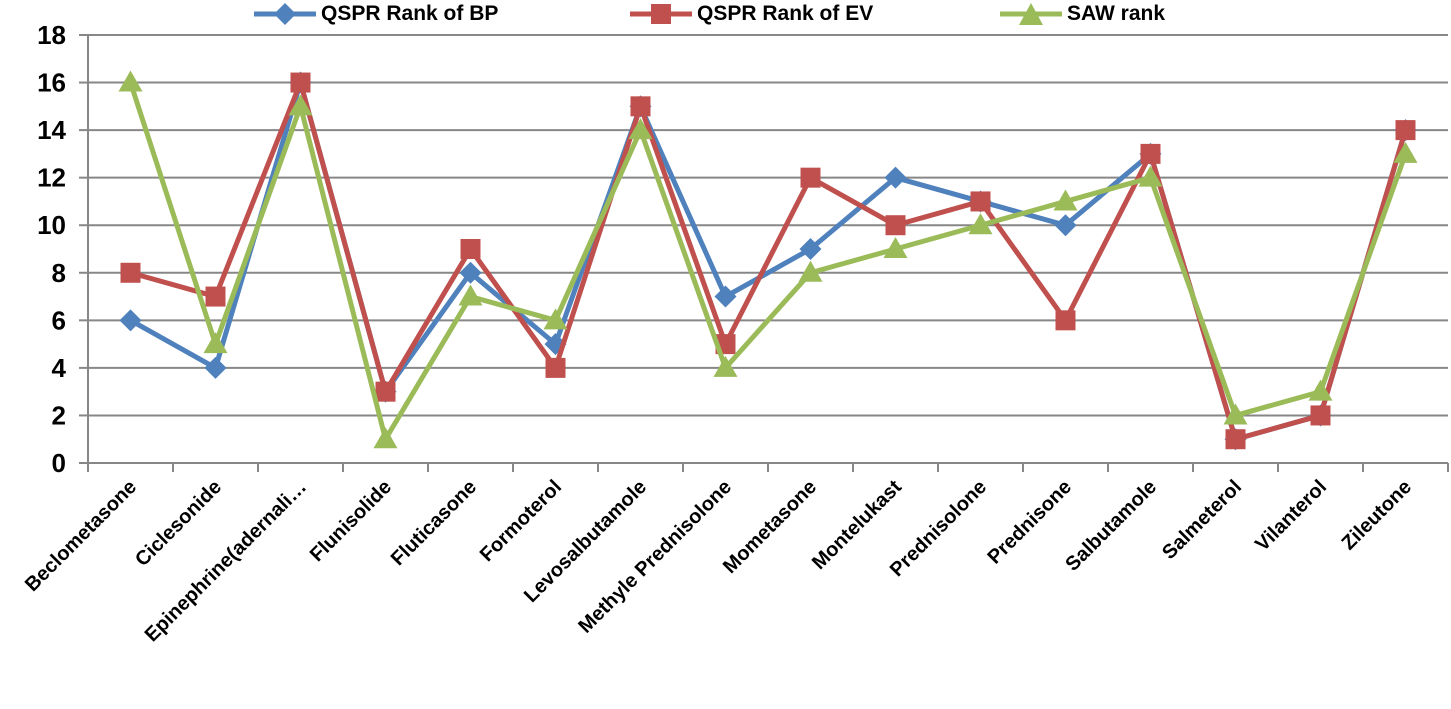 The image size is (1451, 709). Describe the element at coordinates (1291, 516) in the screenshot. I see `x-axis-category-label: Vilanterol` at that location.